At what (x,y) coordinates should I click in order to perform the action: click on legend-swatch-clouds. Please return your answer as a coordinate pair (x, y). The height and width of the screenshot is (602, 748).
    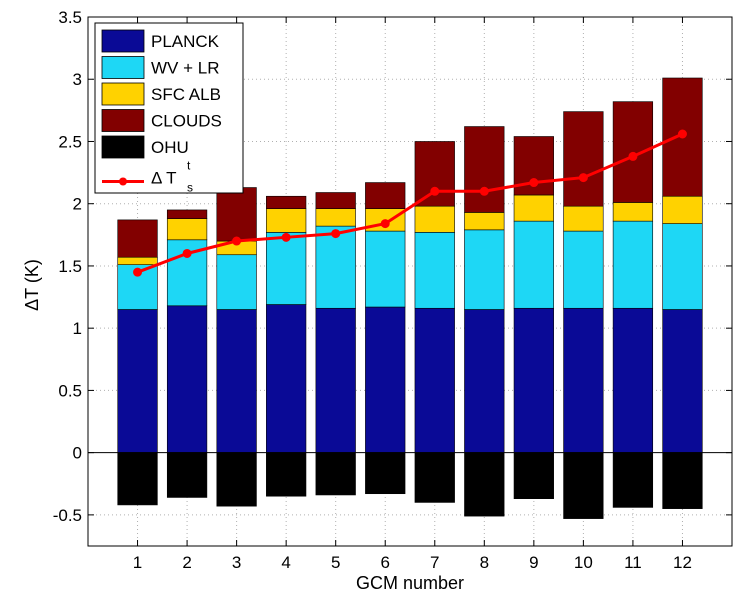
    Looking at the image, I should click on (123, 120).